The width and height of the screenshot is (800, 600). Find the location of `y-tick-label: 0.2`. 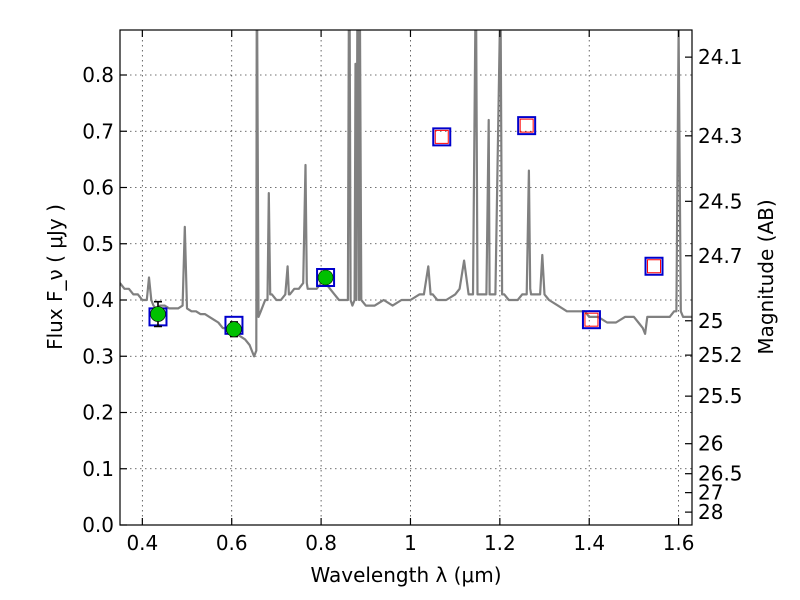

y-tick-label: 0.2 is located at coordinates (98, 413).